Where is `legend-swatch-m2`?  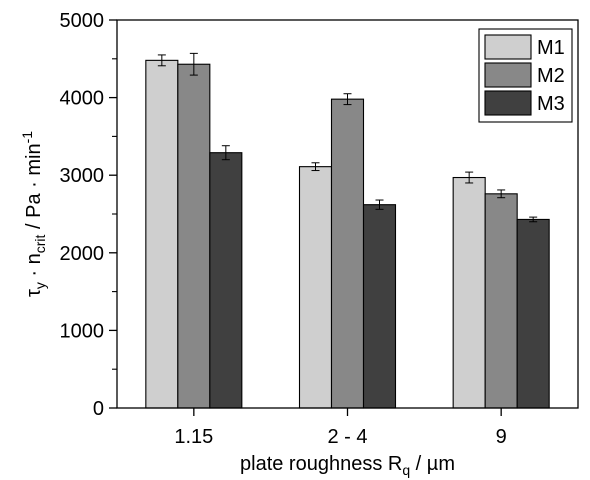
legend-swatch-m2 is located at coordinates (508, 75).